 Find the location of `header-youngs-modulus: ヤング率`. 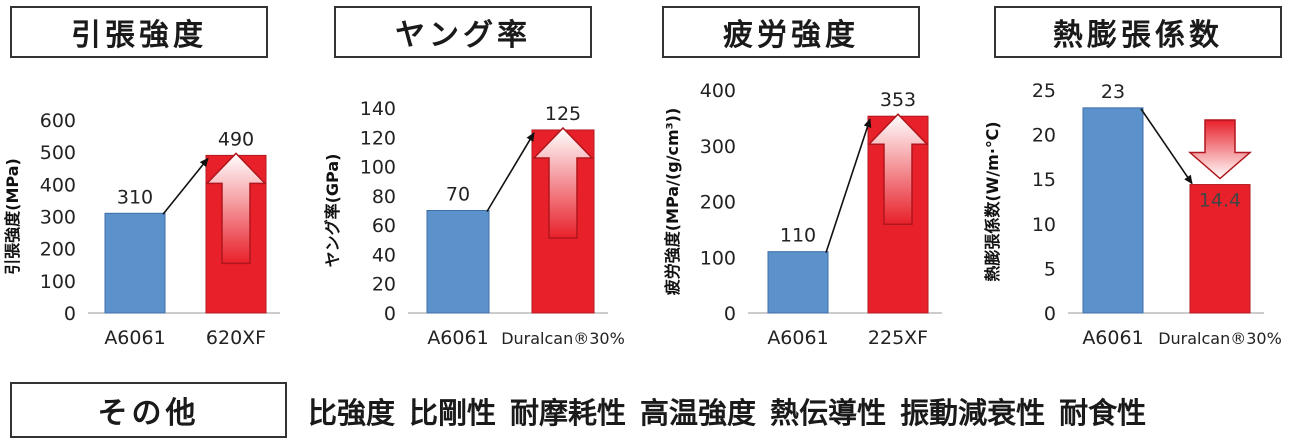

header-youngs-modulus: ヤング率 is located at coordinates (463, 32).